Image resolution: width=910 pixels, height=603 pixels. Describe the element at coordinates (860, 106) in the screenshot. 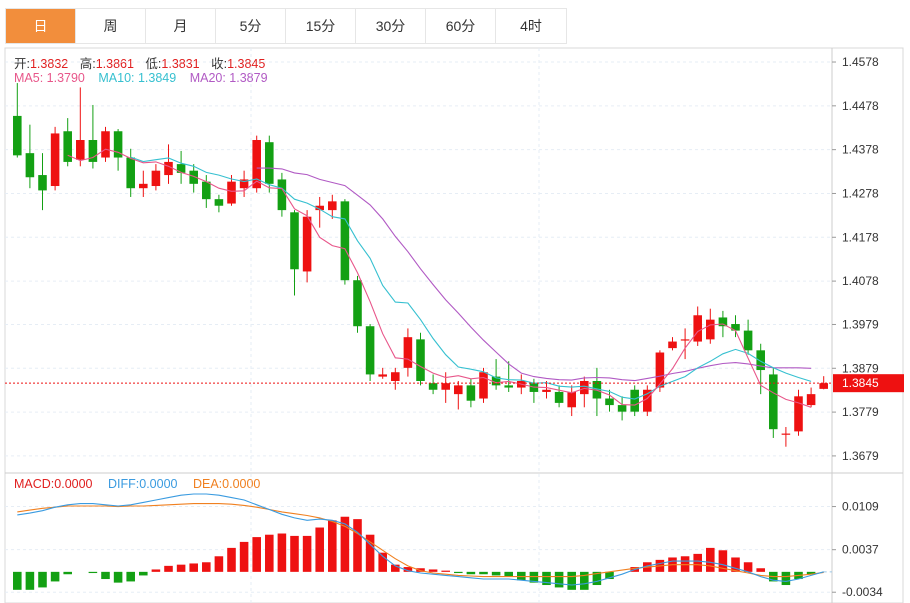

I see `price-tick-label-1: 1.4478` at that location.